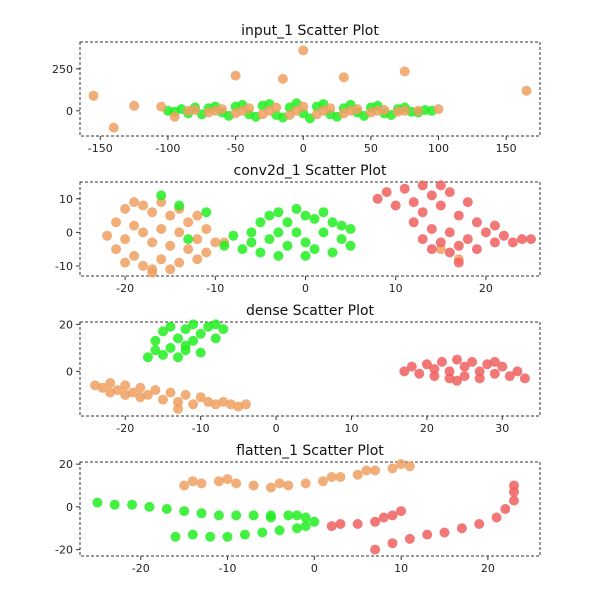 The image size is (597, 597). Describe the element at coordinates (125, 428) in the screenshot. I see `x-tick-label: -20` at that location.